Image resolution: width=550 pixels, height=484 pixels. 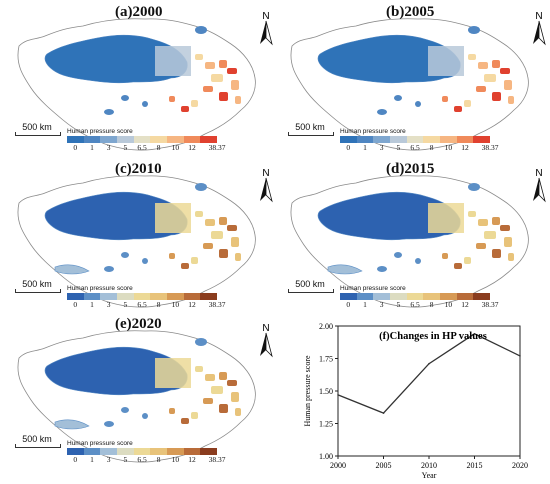 I want to click on southern-region, so click(x=72, y=269).